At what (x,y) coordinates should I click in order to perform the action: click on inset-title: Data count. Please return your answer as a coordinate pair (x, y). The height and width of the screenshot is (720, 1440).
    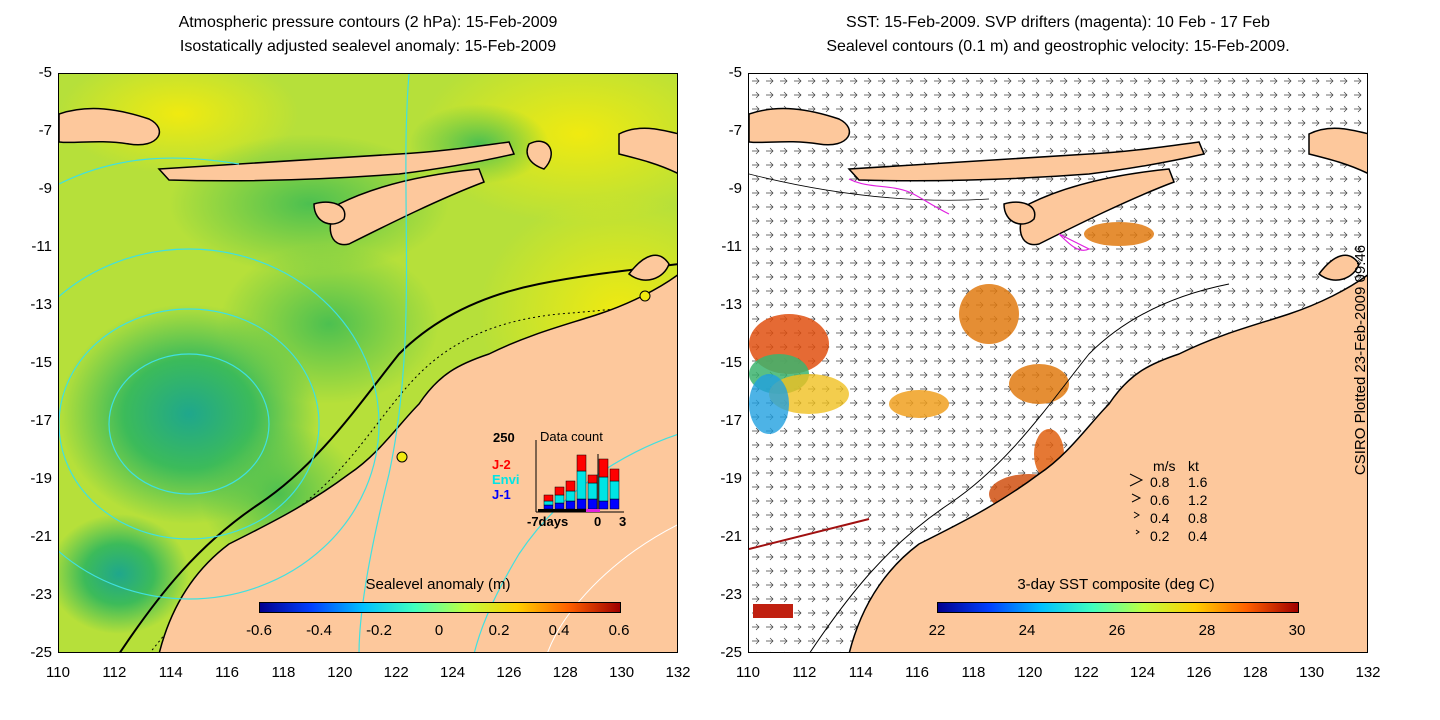
    Looking at the image, I should click on (571, 436).